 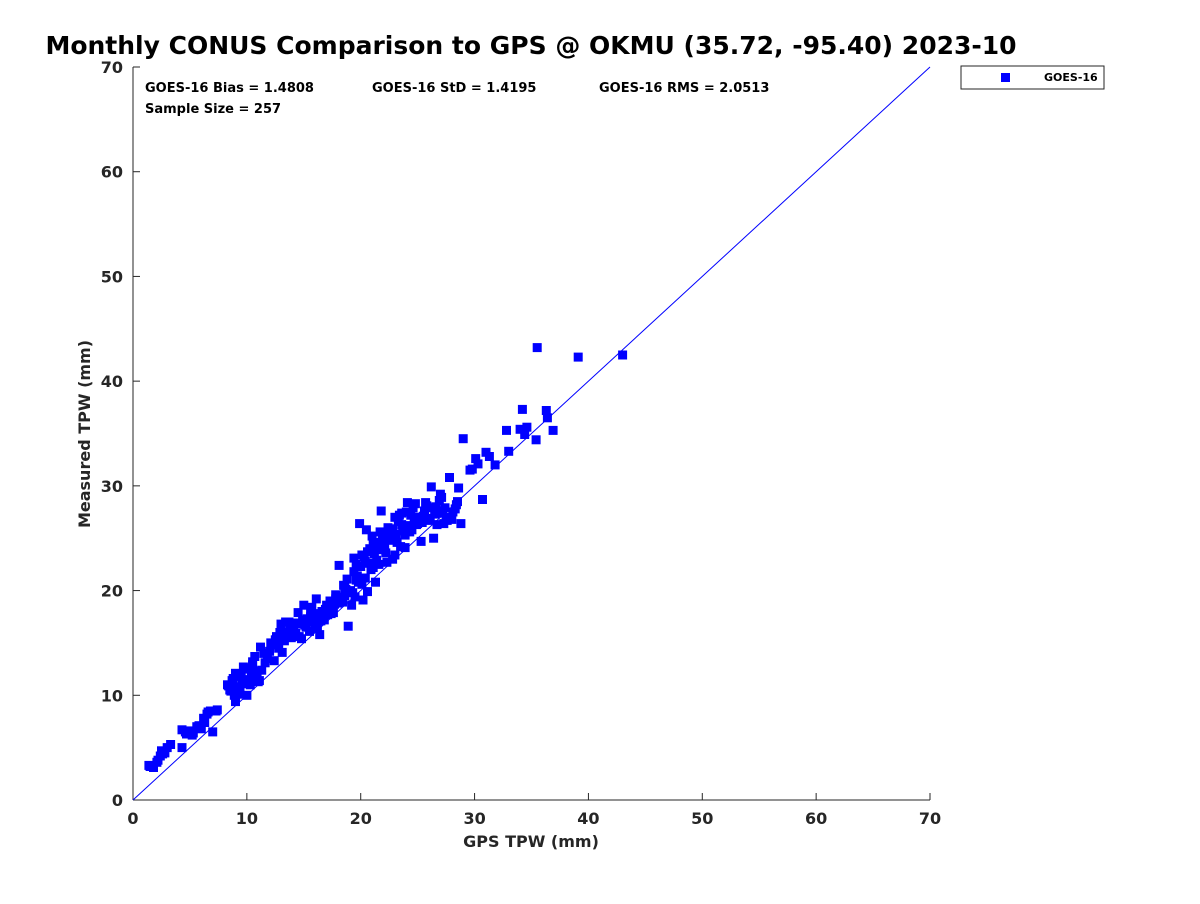 What do you see at coordinates (474, 818) in the screenshot?
I see `x-tick-label: 30` at bounding box center [474, 818].